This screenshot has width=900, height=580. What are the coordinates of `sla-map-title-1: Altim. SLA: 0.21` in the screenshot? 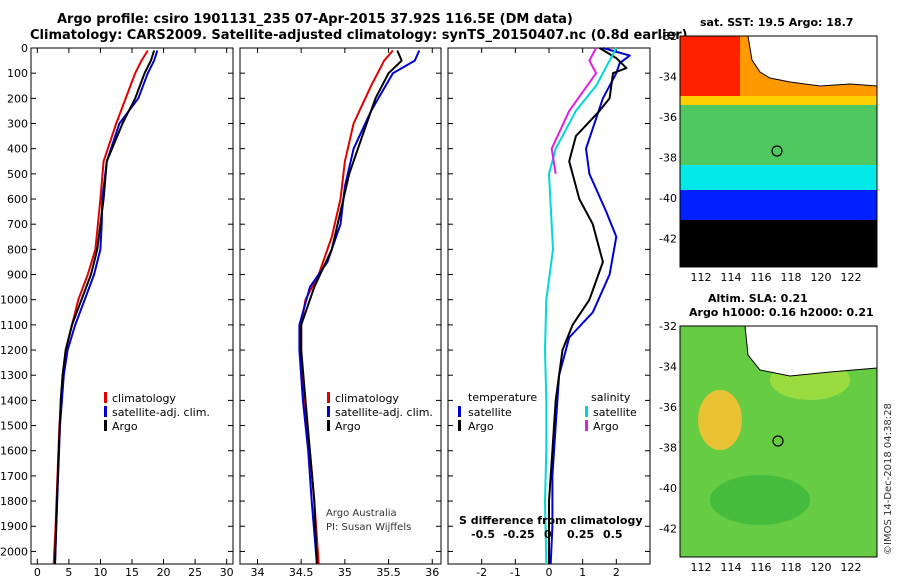 It's located at (758, 298).